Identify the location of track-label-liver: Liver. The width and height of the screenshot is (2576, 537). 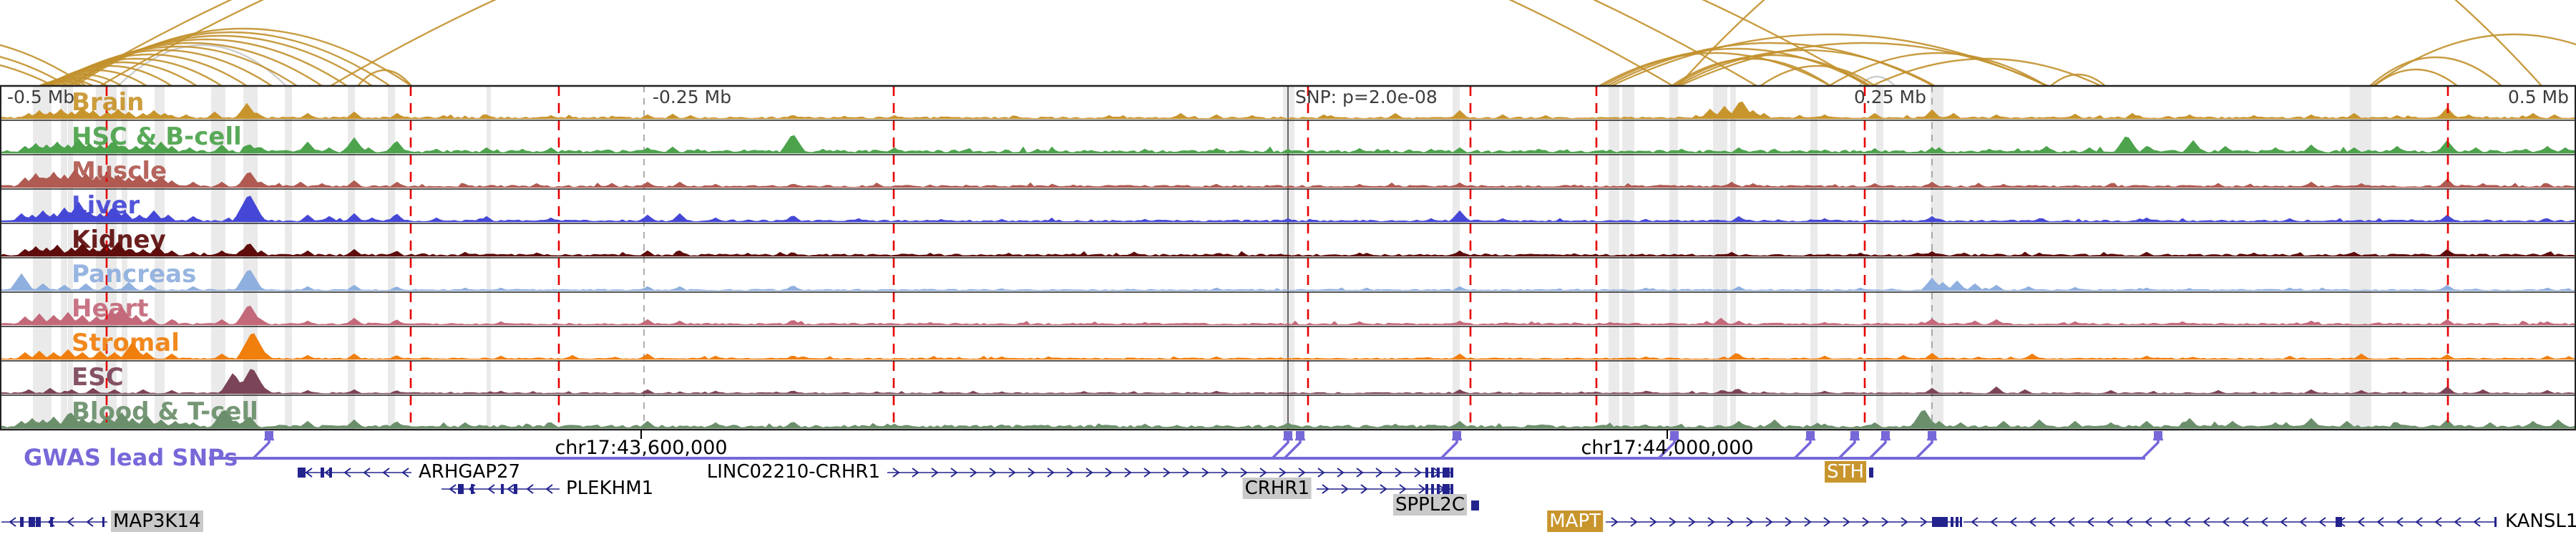
(106, 205).